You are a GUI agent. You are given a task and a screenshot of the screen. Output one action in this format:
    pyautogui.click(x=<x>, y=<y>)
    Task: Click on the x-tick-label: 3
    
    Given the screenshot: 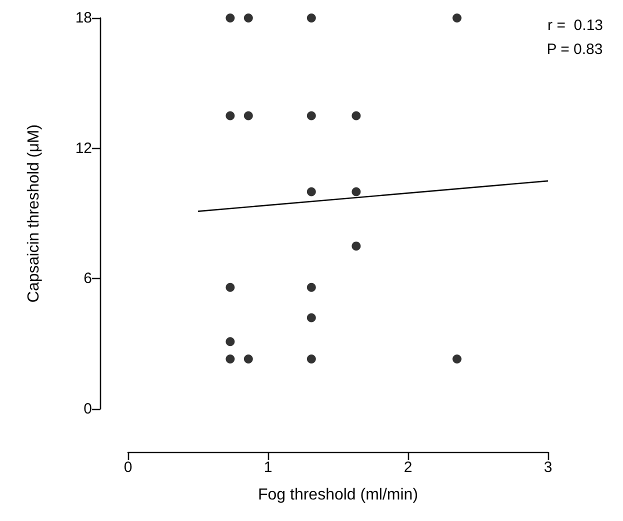 What is the action you would take?
    pyautogui.click(x=548, y=467)
    